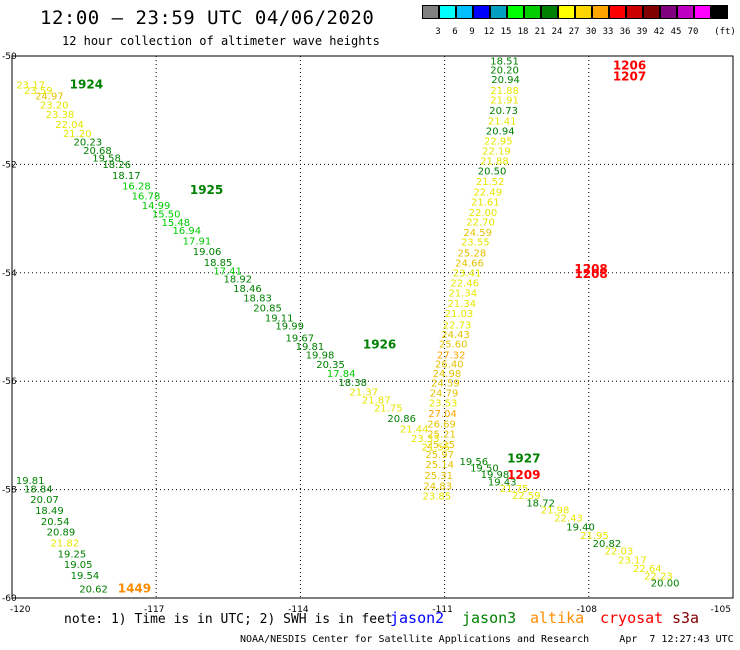 This screenshot has height=650, width=740. What do you see at coordinates (475, 243) in the screenshot?
I see `data-label-cryosat: 23.55` at bounding box center [475, 243].